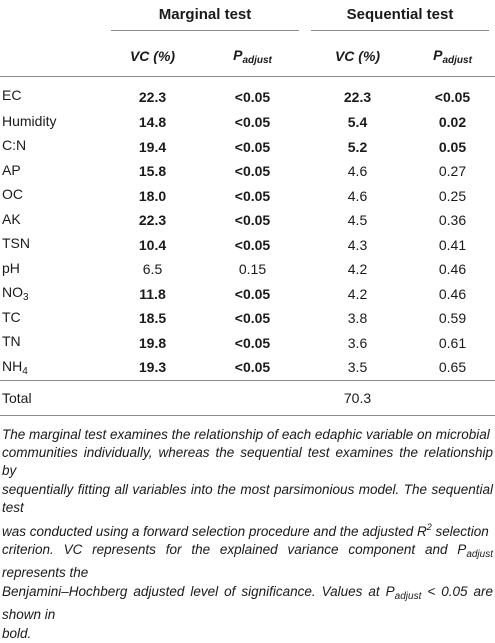 The width and height of the screenshot is (495, 643). I want to click on table-row: NH4 19.3 <0.05 3.5 0.65, so click(247, 367).